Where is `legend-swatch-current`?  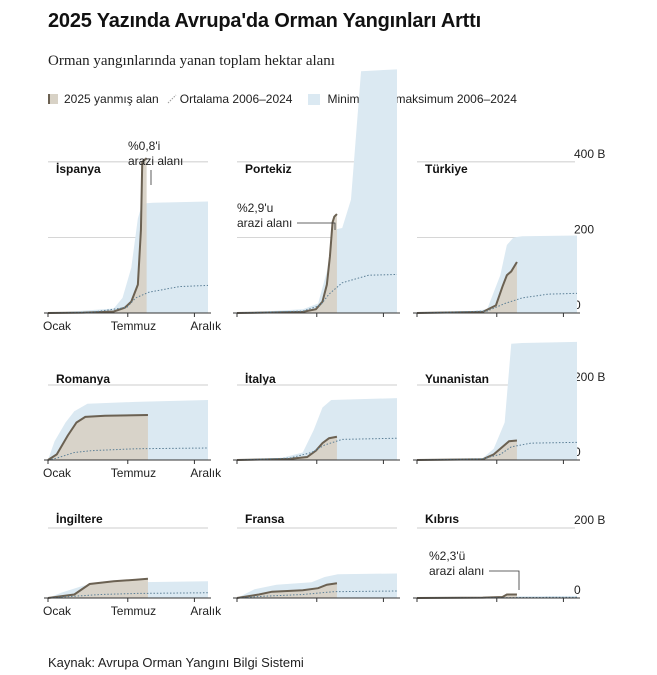
legend-swatch-current is located at coordinates (53, 99).